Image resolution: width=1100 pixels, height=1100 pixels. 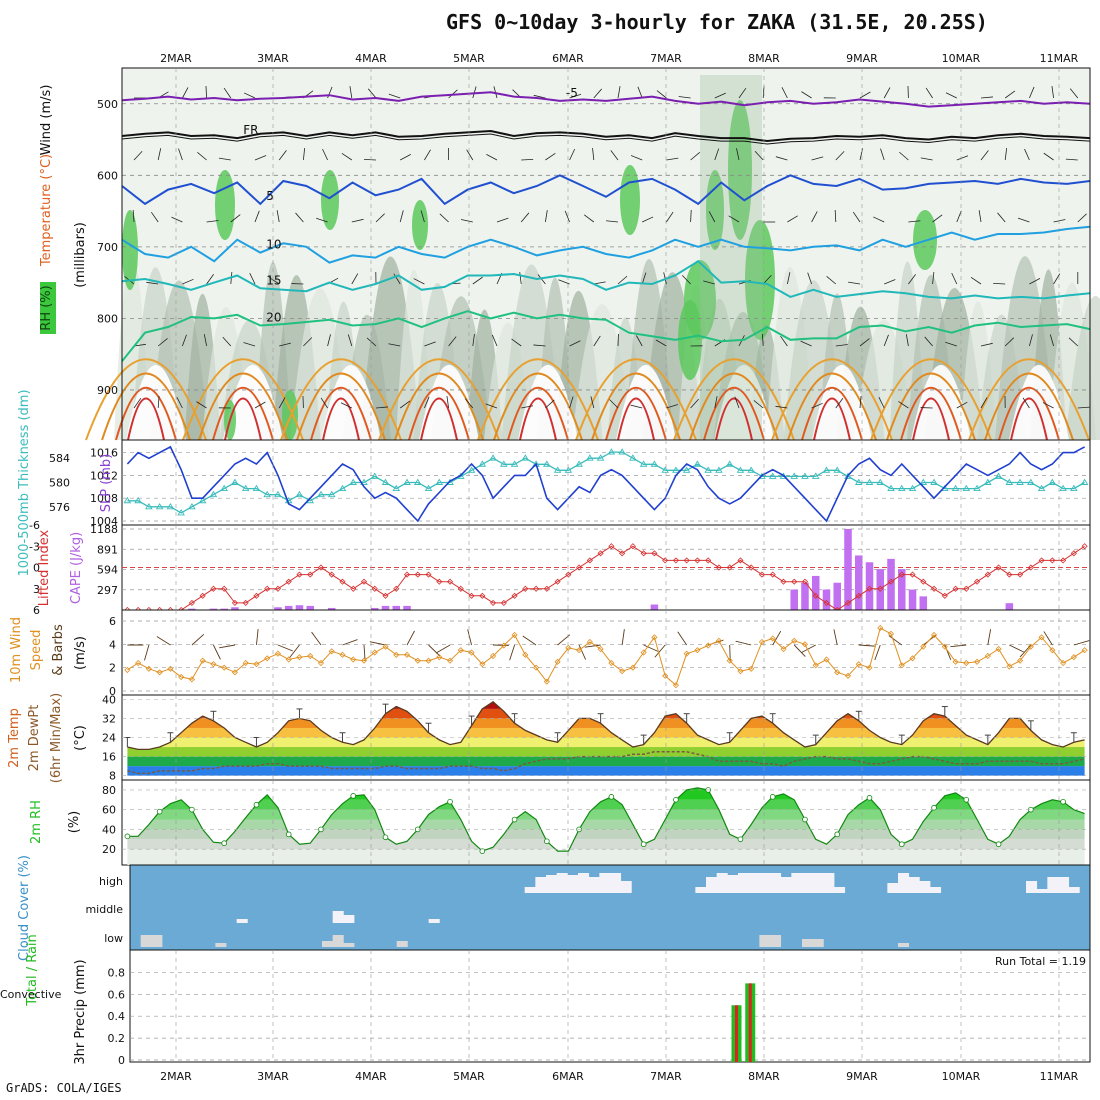 I want to click on pressure-tick-label: 500, so click(x=107, y=104).